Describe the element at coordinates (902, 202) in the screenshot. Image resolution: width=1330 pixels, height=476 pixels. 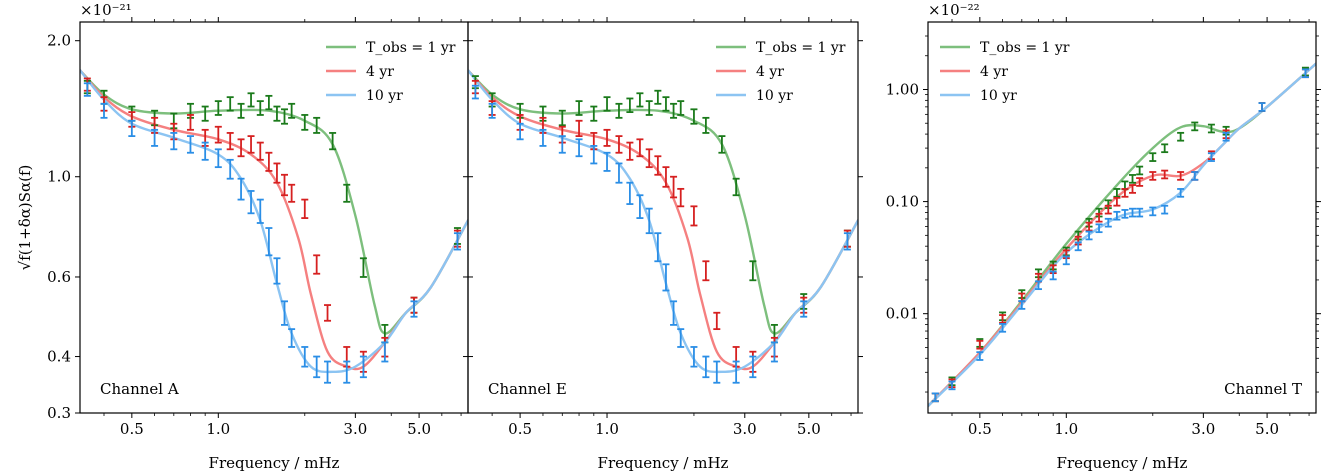
I see `y-tick-label: 0.10` at that location.